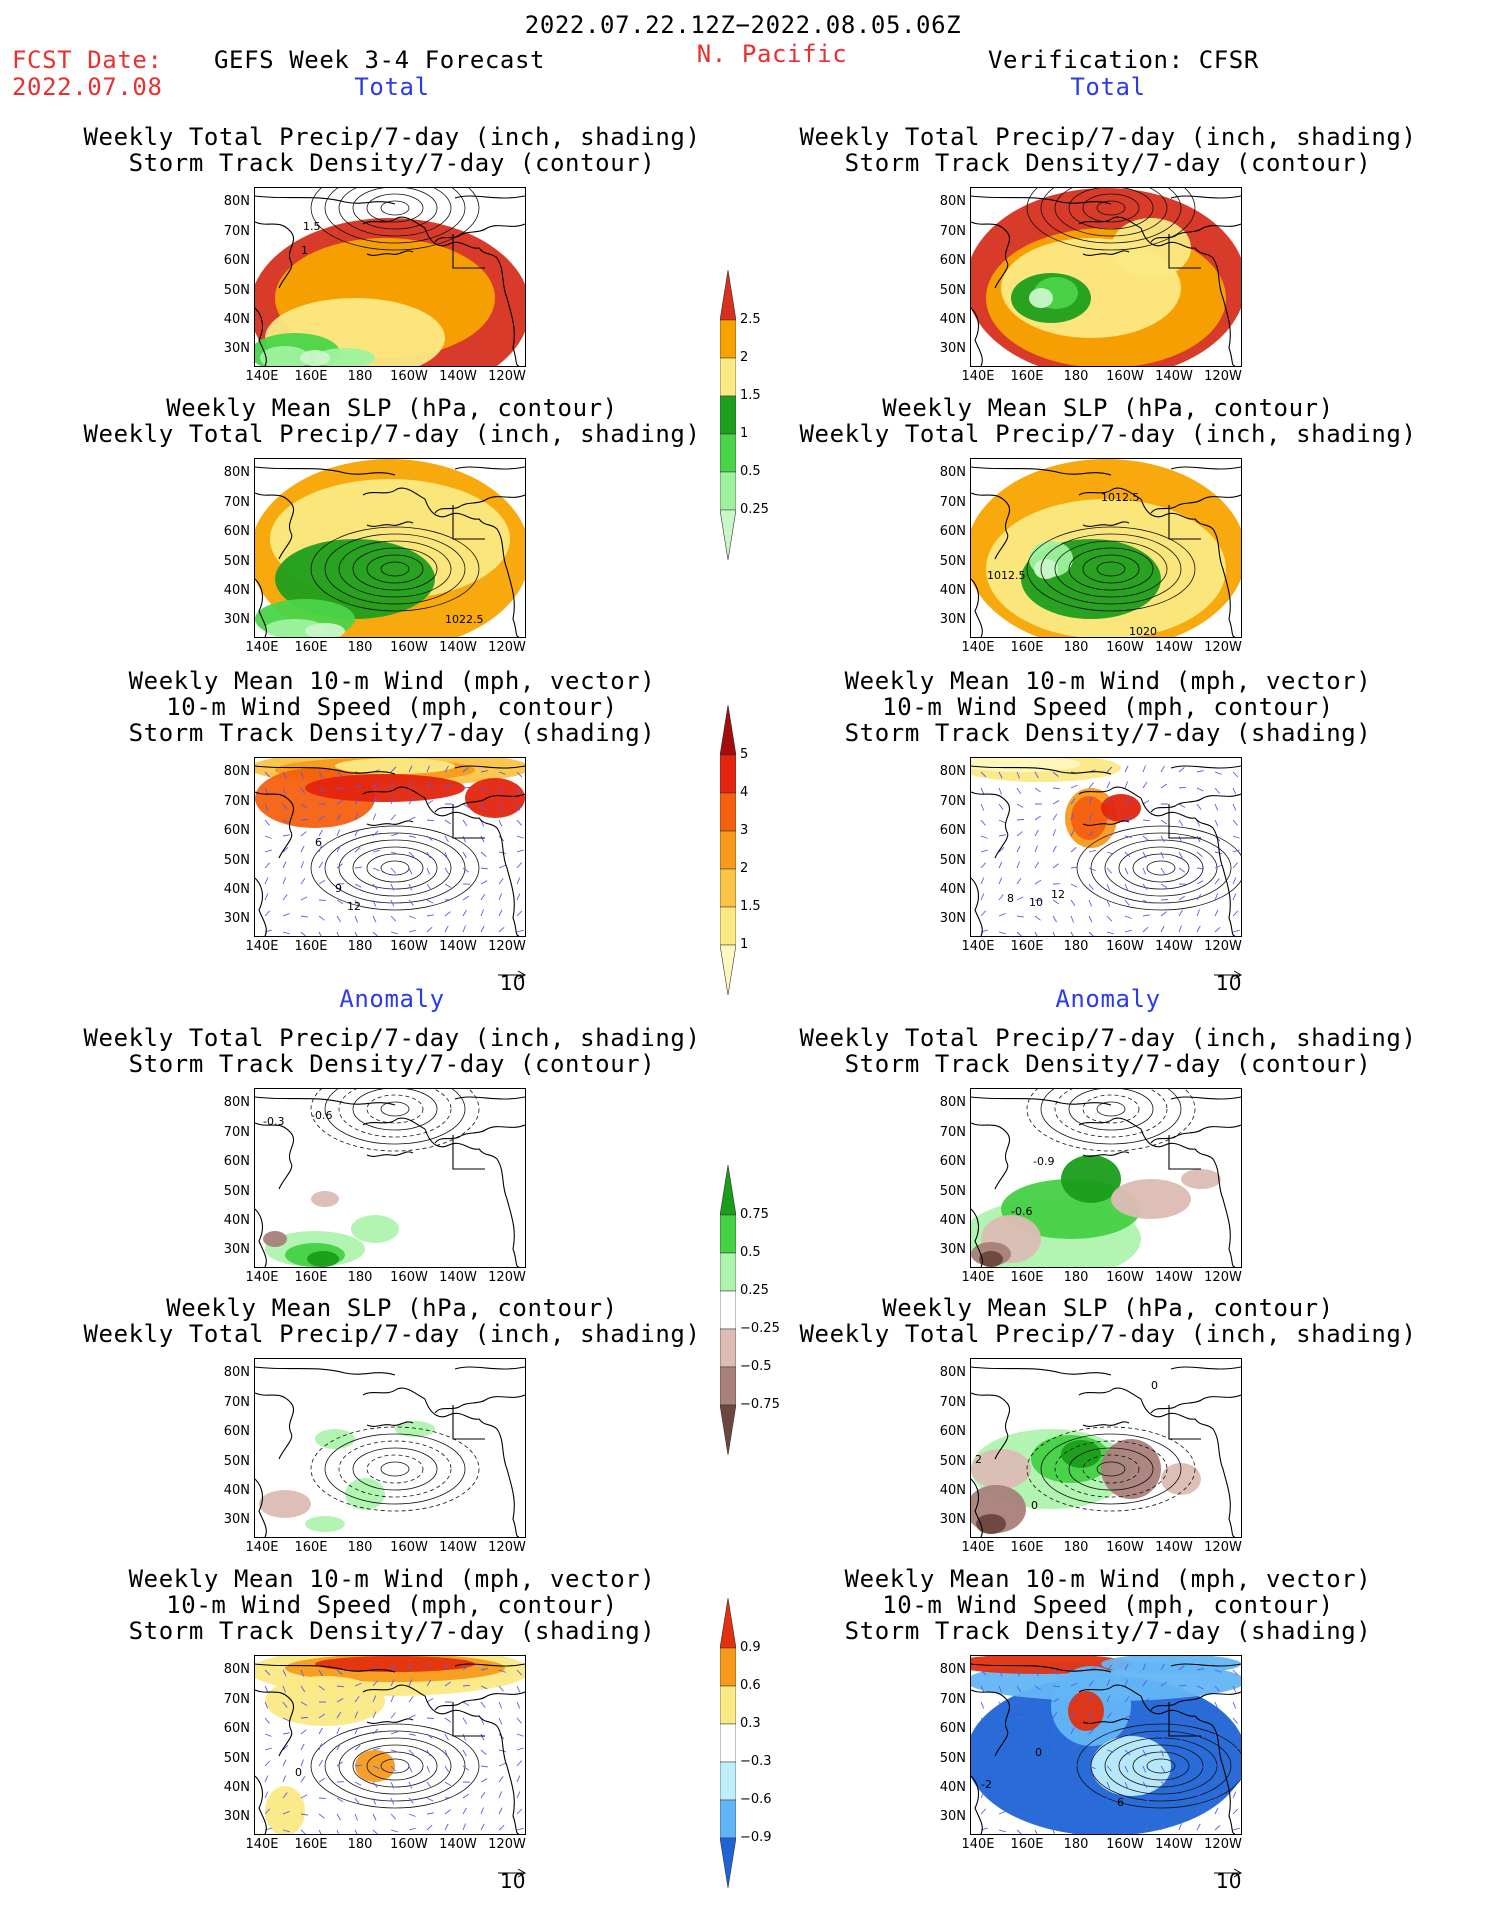  I want to click on section-anomaly-forecast: Anomaly, so click(392, 999).